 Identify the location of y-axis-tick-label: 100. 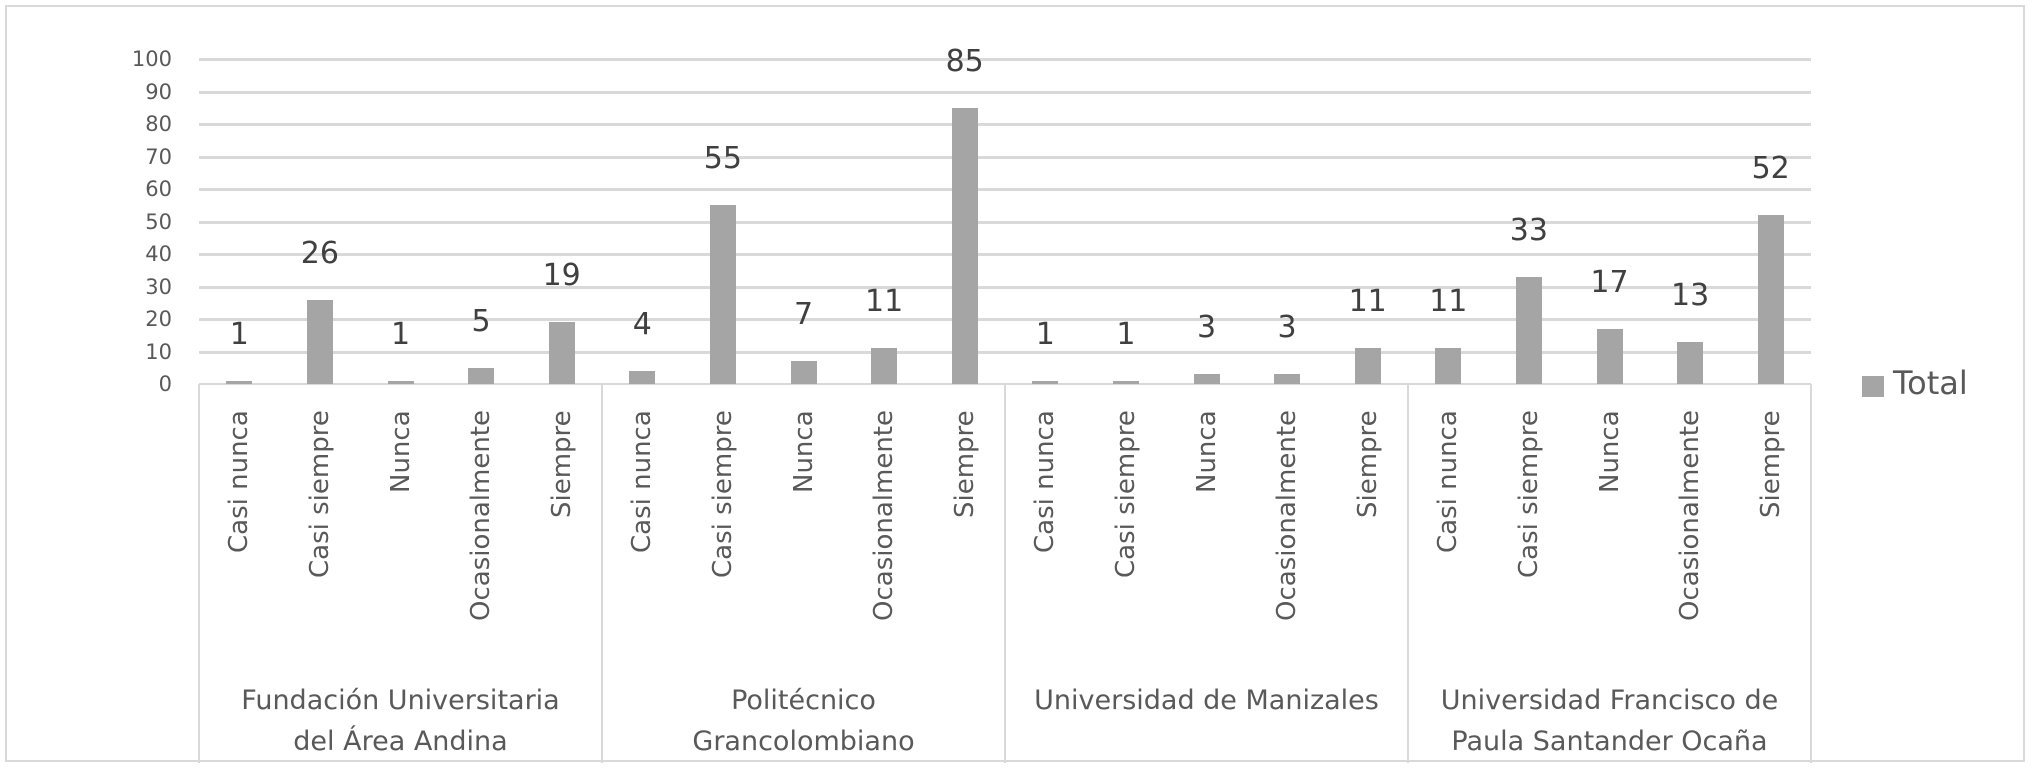
(151, 59).